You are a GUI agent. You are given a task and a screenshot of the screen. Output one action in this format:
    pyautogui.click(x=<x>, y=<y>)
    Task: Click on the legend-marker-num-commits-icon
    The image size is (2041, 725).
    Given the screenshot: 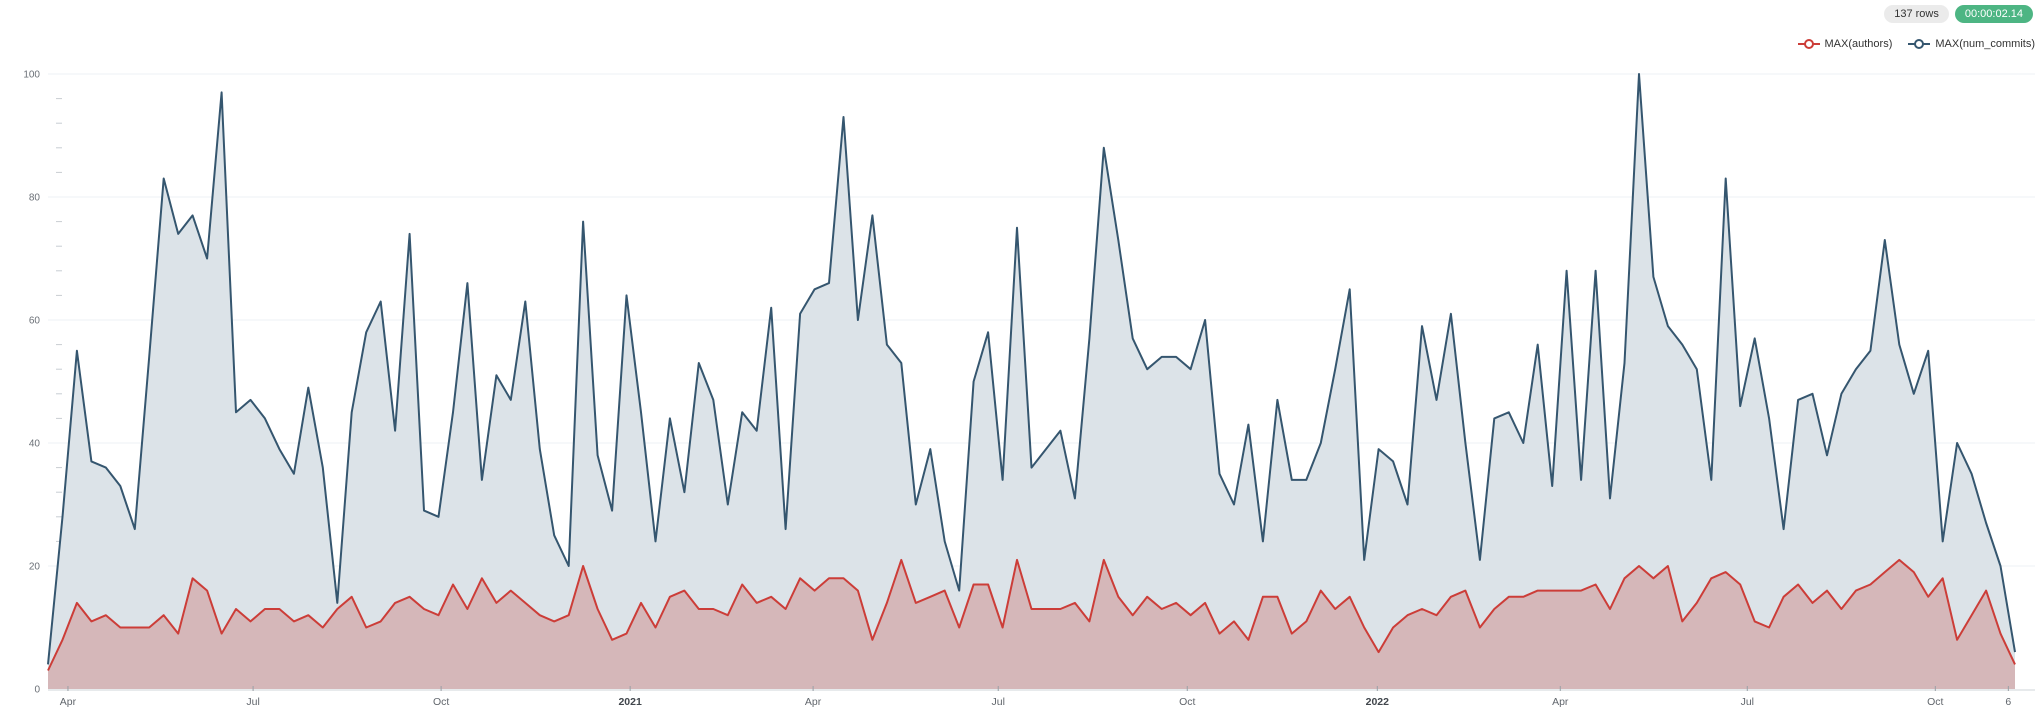 What is the action you would take?
    pyautogui.click(x=1919, y=44)
    